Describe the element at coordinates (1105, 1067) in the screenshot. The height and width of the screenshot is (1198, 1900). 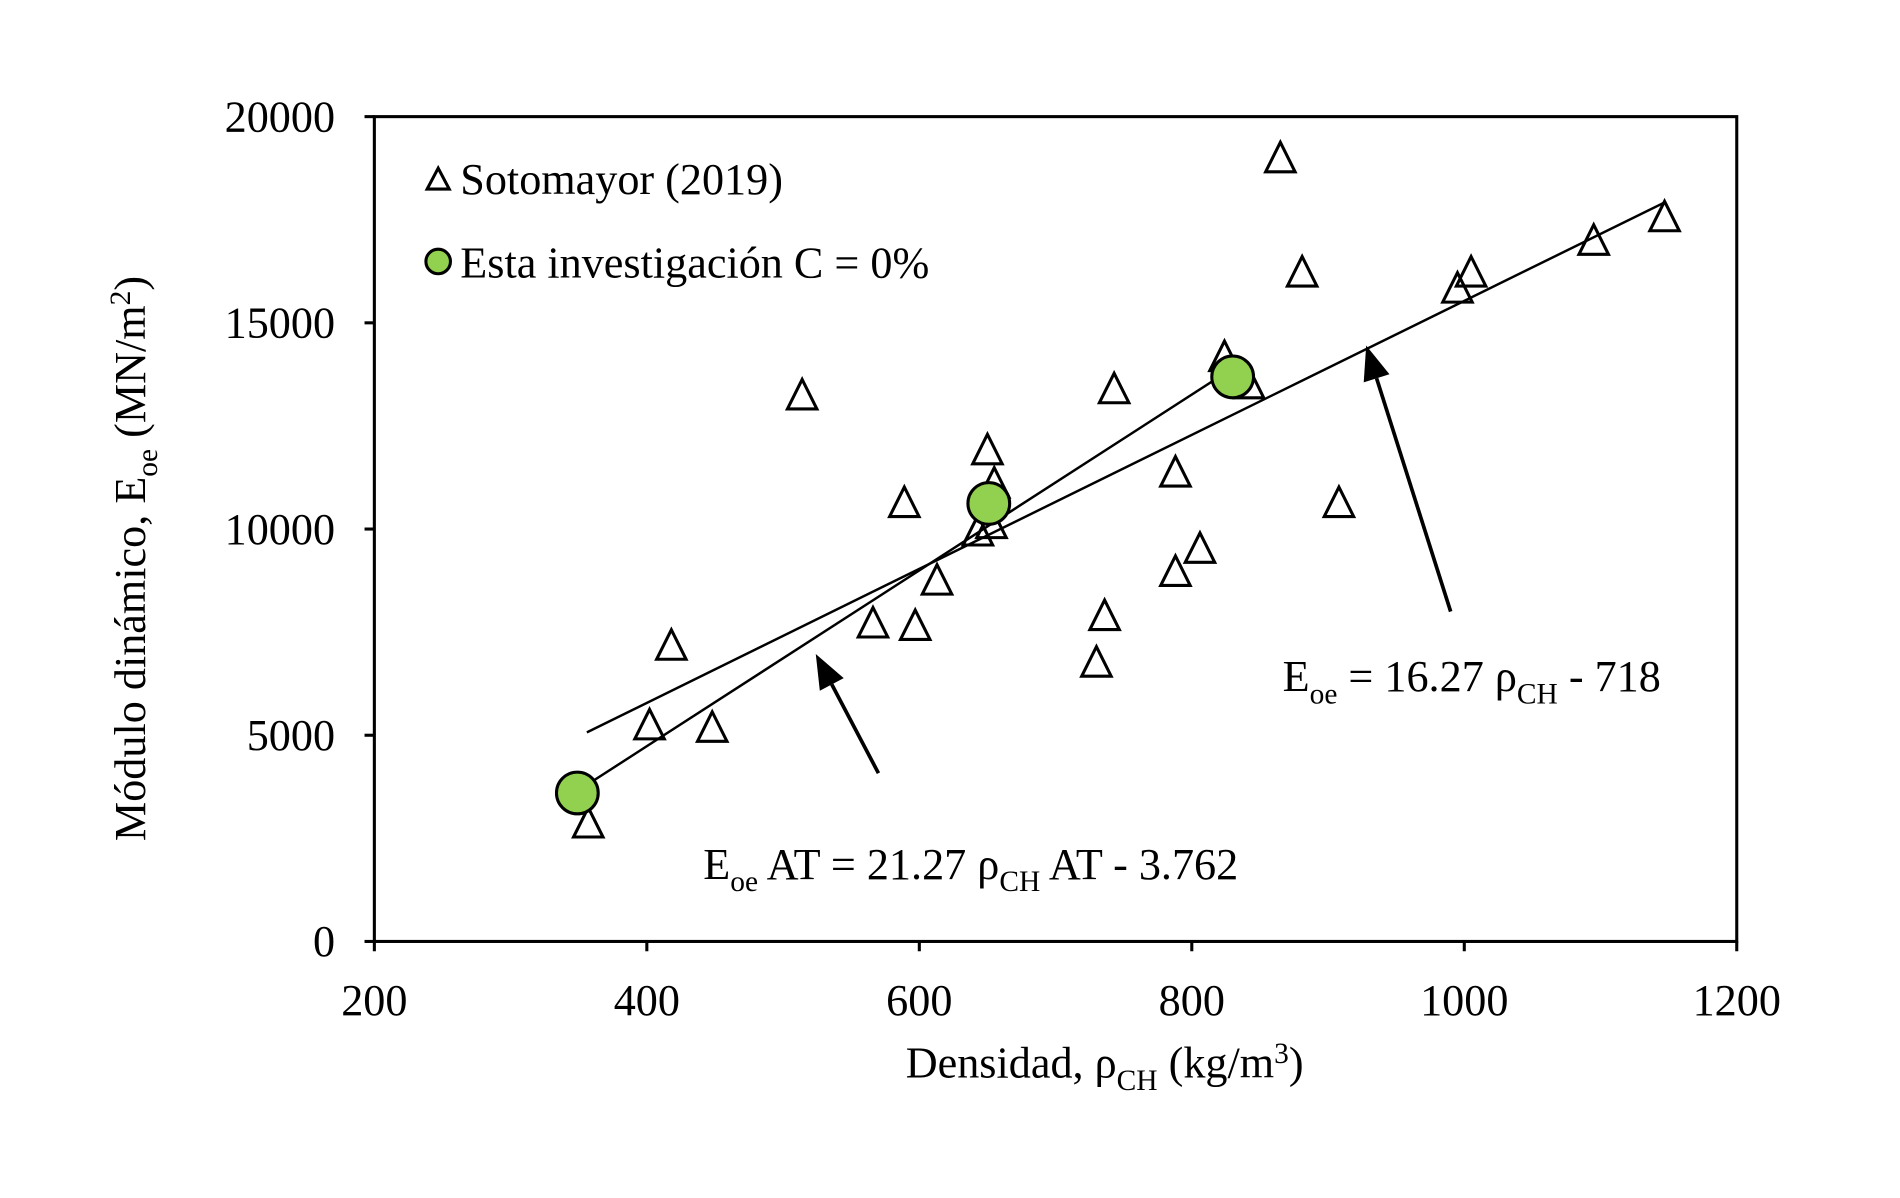
I see `x-axis-label: Densidad, ρCH (kg/m3)` at that location.